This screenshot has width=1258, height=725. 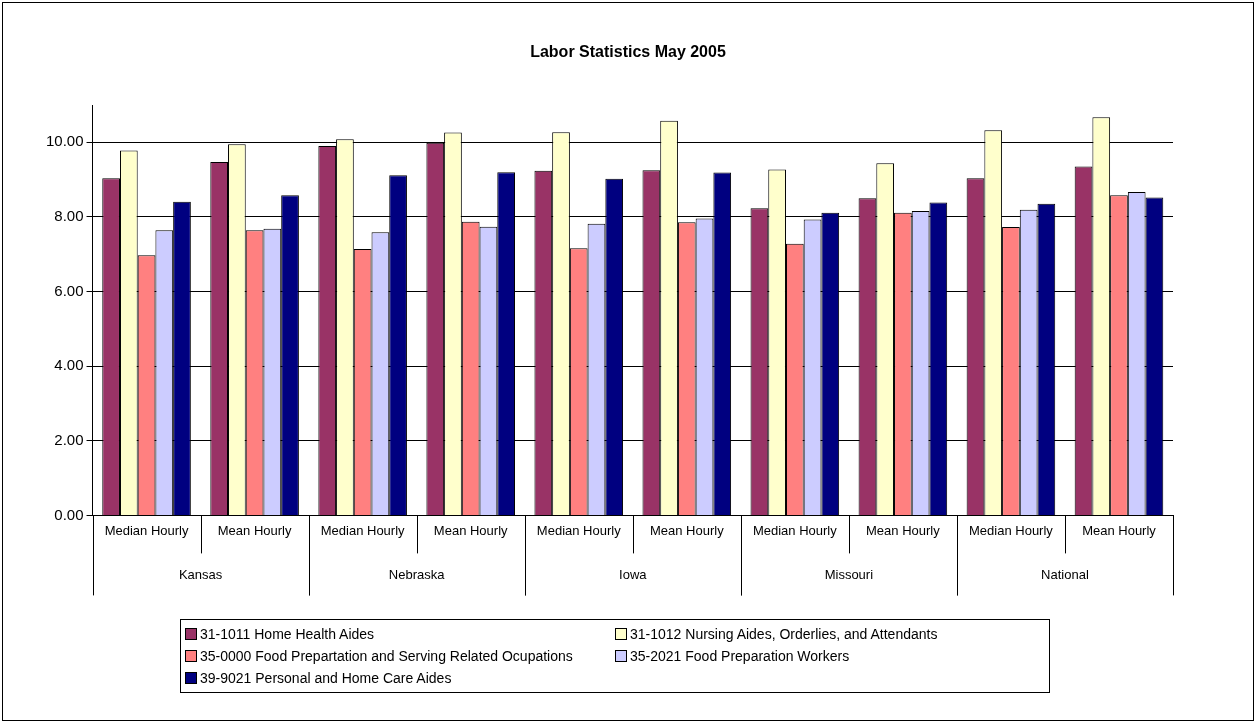 I want to click on y-tick-label: 8.00, so click(x=69, y=216).